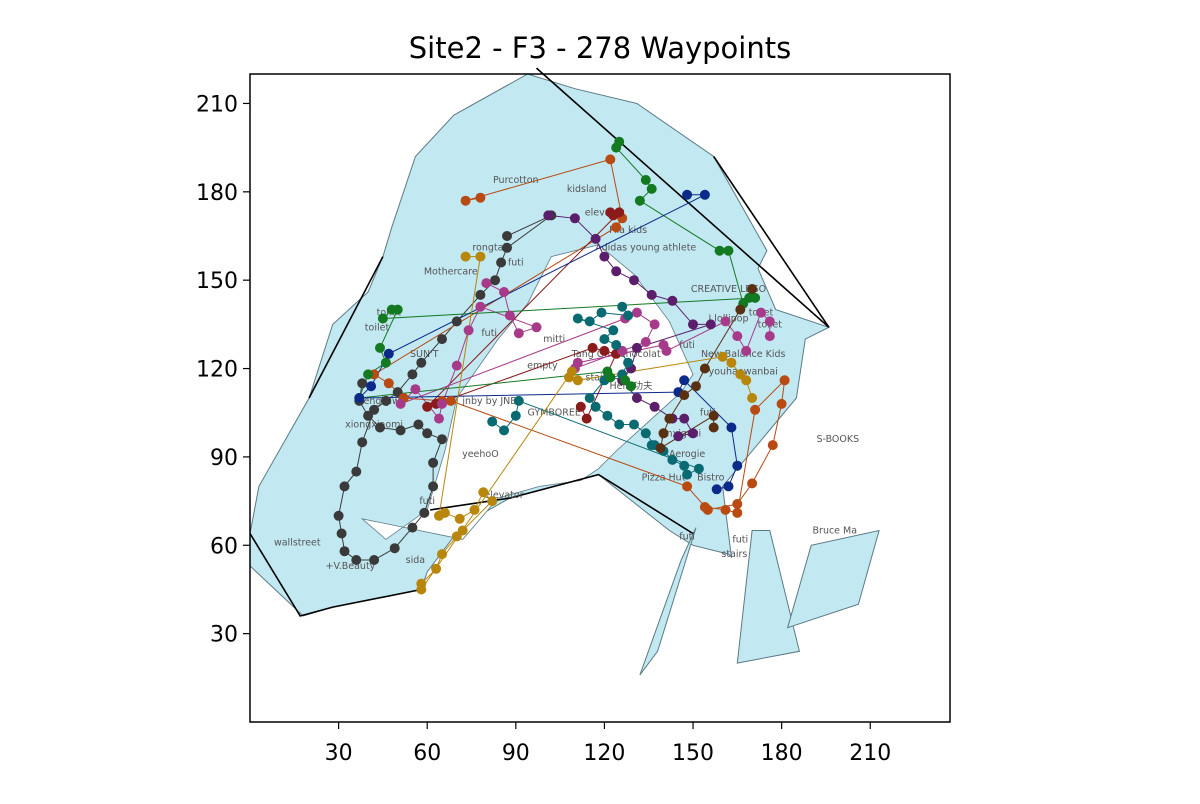  What do you see at coordinates (782, 753) in the screenshot?
I see `x-tick-label: 180` at bounding box center [782, 753].